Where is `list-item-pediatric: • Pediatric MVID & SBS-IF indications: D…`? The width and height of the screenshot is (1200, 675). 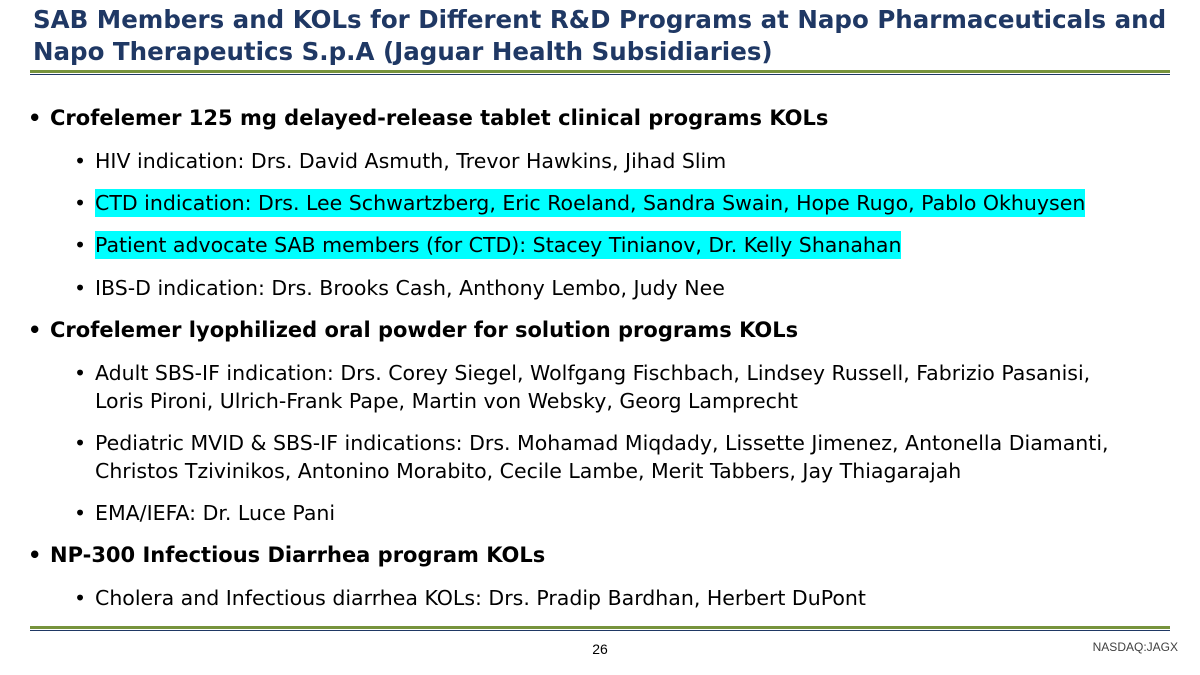
list-item-pediatric: • Pediatric MVID & SBS-IF indications: D… is located at coordinates (591, 443).